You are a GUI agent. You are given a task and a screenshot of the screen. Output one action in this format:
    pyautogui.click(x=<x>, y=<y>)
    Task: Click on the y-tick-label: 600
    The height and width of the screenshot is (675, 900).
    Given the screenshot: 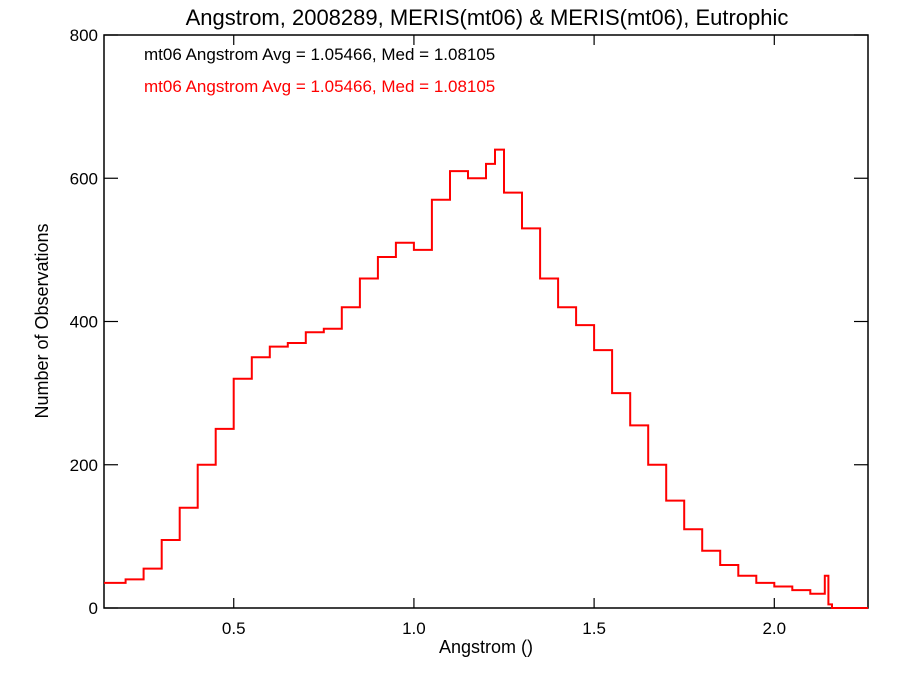 What is the action you would take?
    pyautogui.click(x=84, y=178)
    